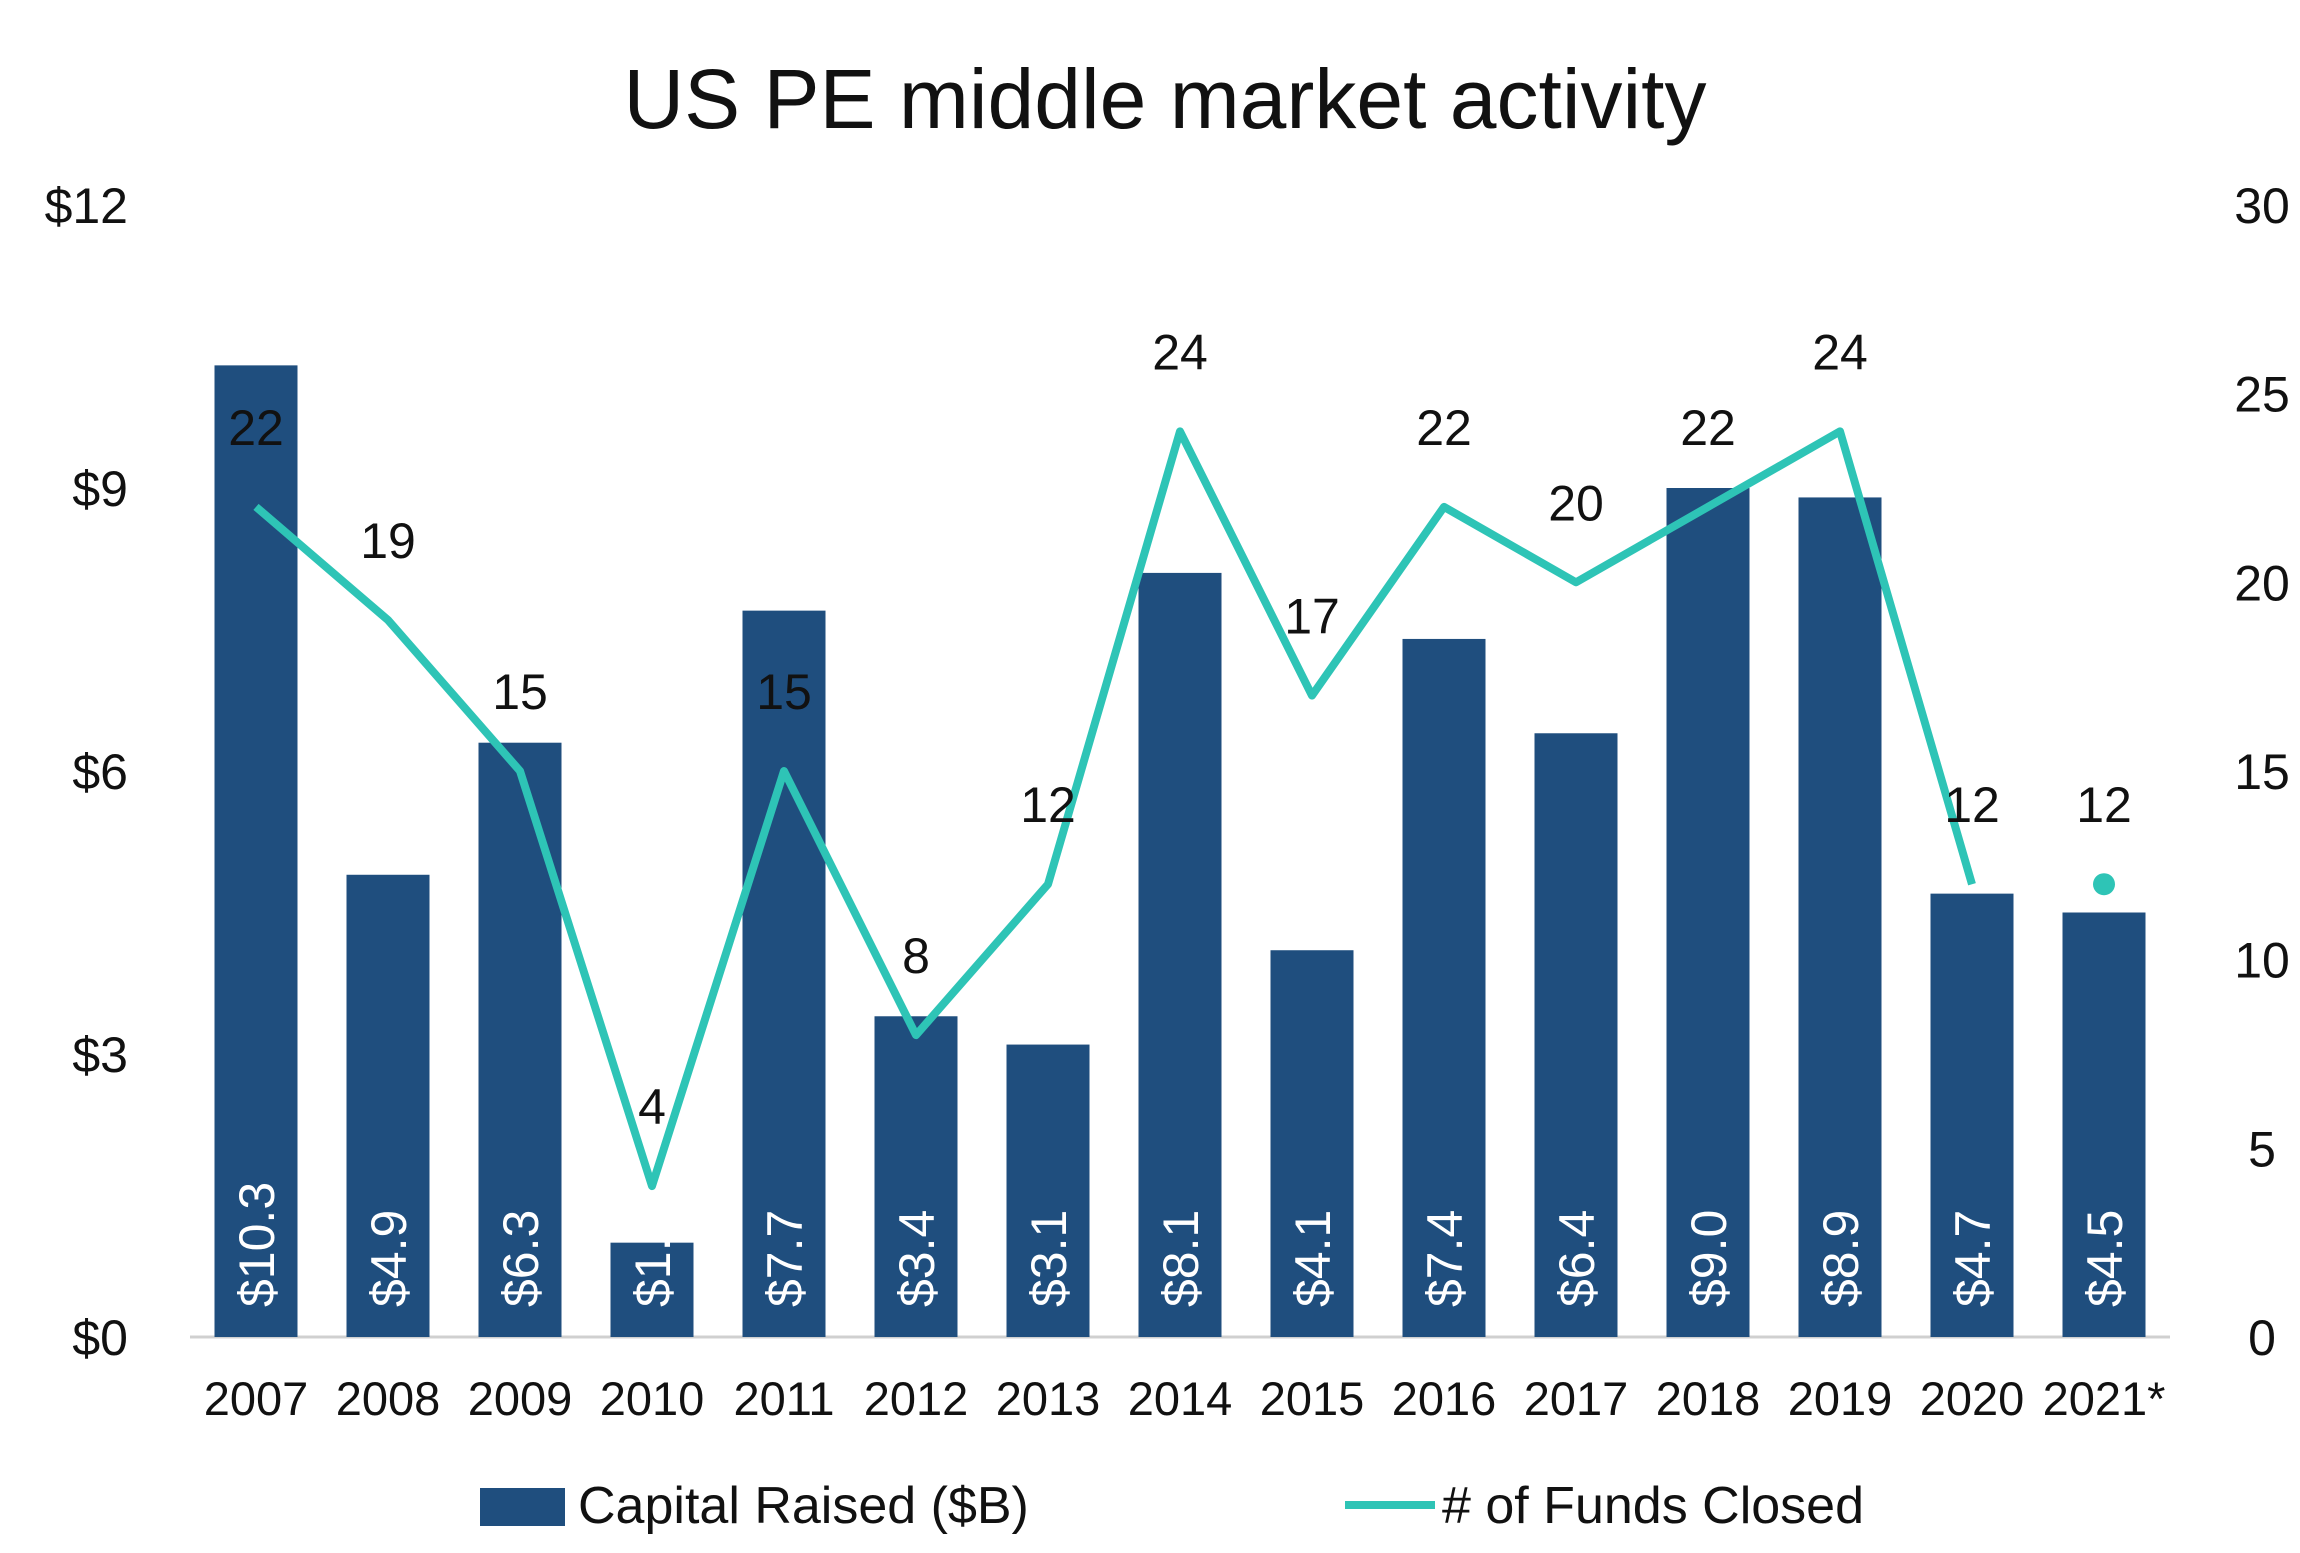 This screenshot has height=1553, width=2300. What do you see at coordinates (2262, 961) in the screenshot?
I see `y-right-tick-label: 10` at bounding box center [2262, 961].